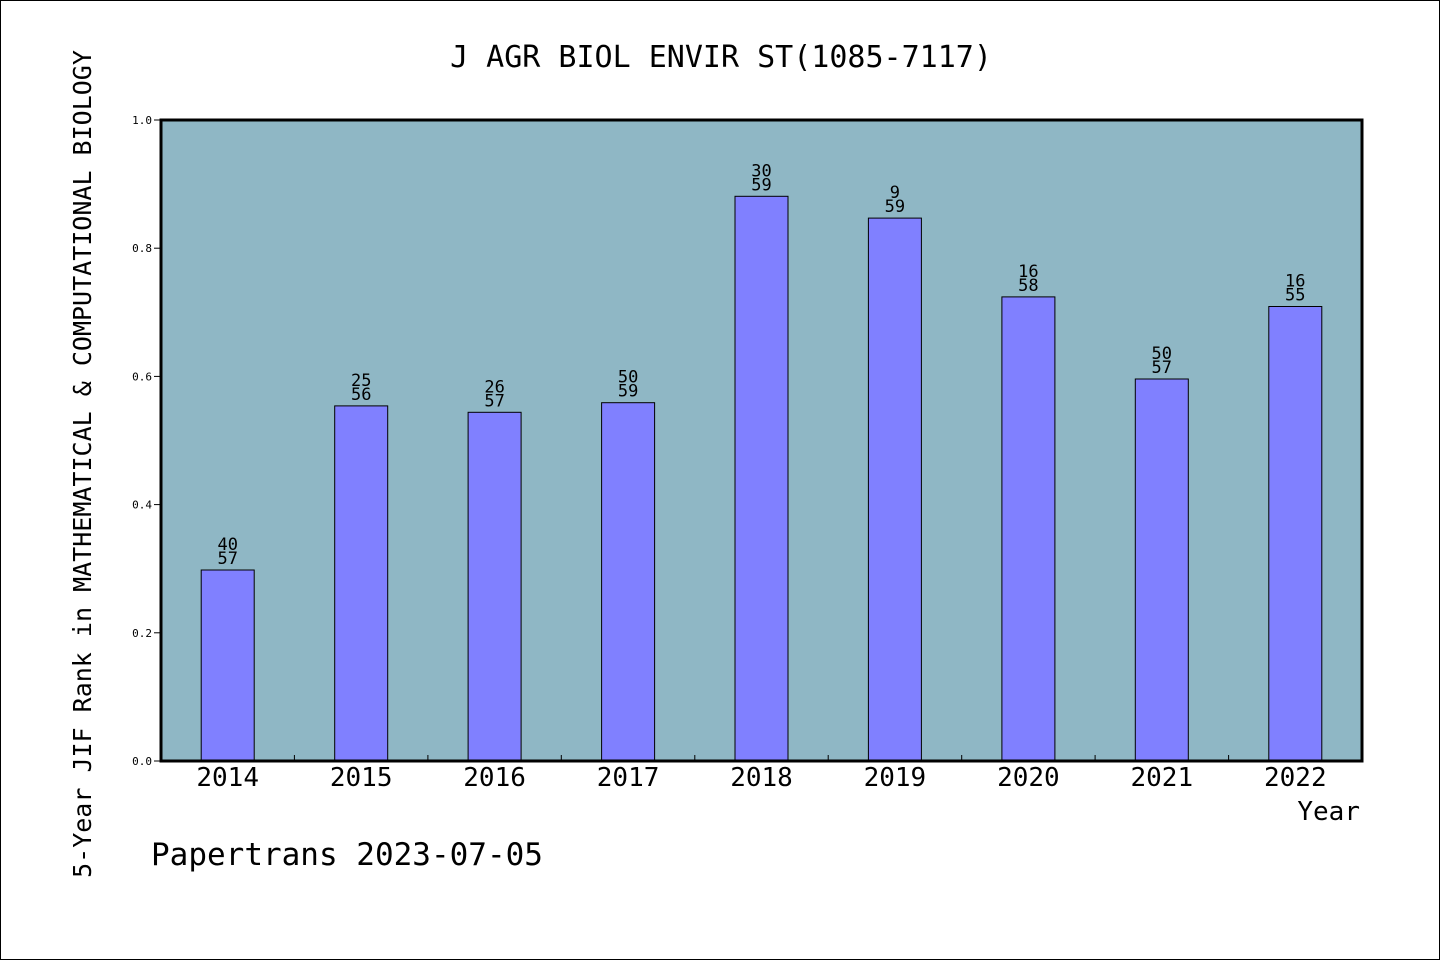  What do you see at coordinates (361, 381) in the screenshot?
I see `rank-label-2015: 25` at bounding box center [361, 381].